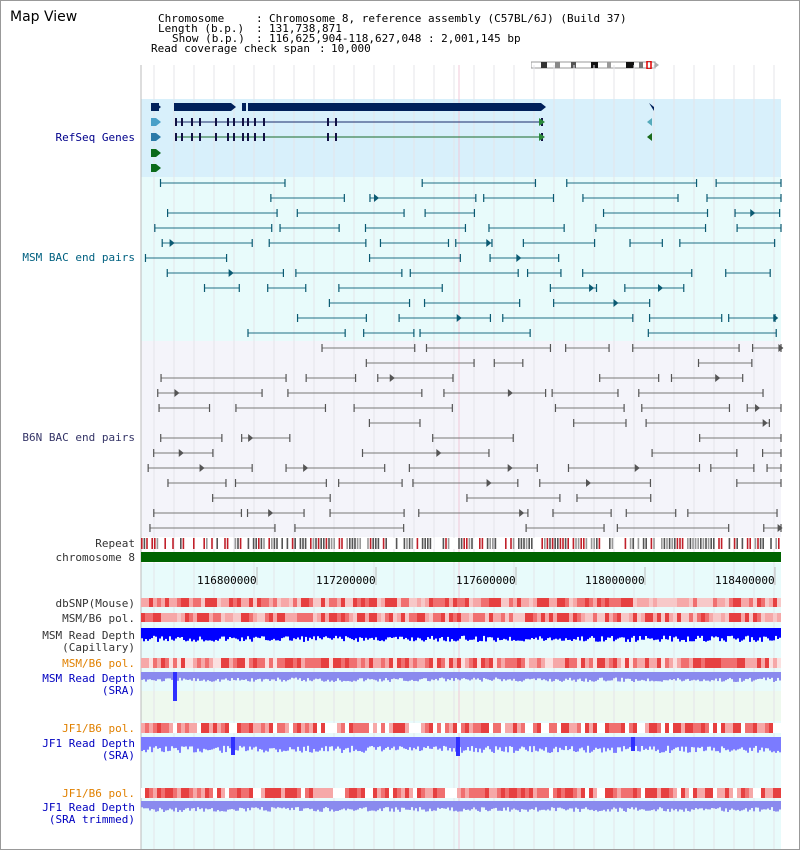 The height and width of the screenshot is (850, 800). What do you see at coordinates (98, 618) in the screenshot?
I see `track-label-msm-b6-pol-1: MSM/B6 pol.` at bounding box center [98, 618].